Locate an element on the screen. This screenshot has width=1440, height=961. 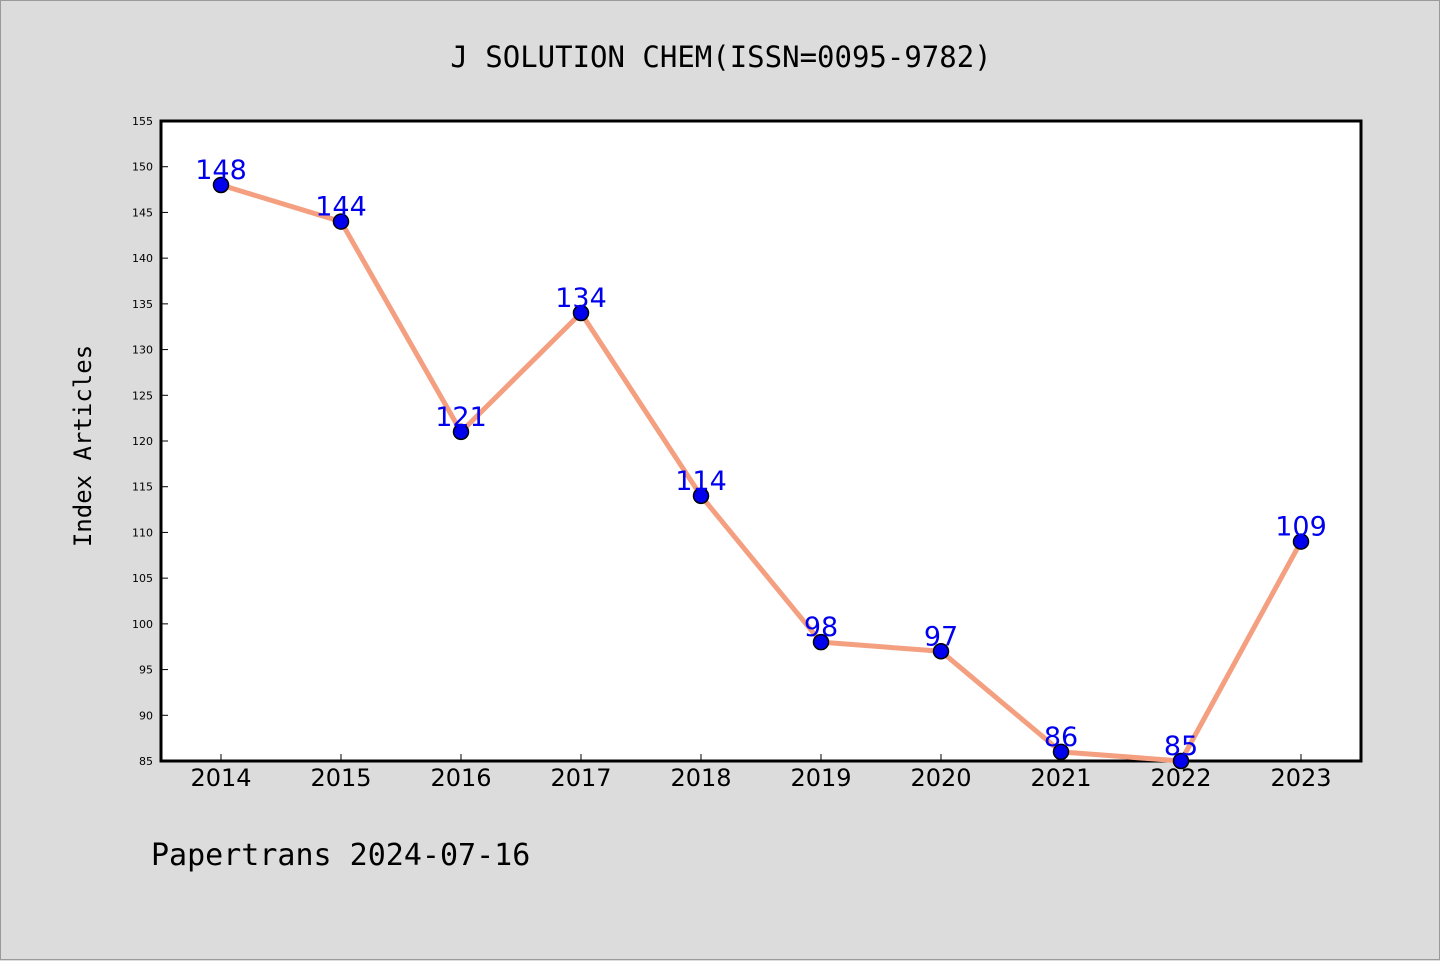
x-tick-label: 2019 is located at coordinates (820, 778).